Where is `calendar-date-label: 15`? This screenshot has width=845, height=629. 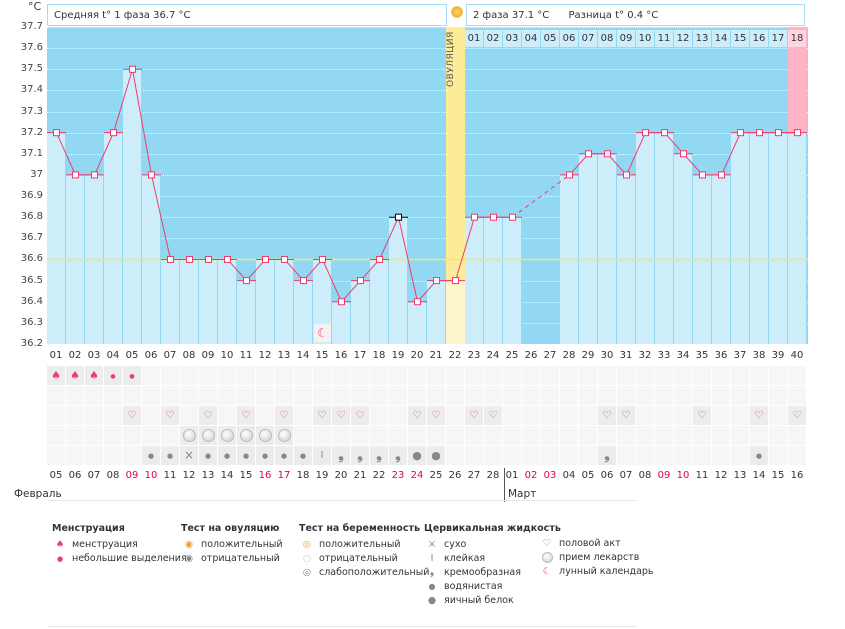 calendar-date-label: 15 is located at coordinates (778, 475).